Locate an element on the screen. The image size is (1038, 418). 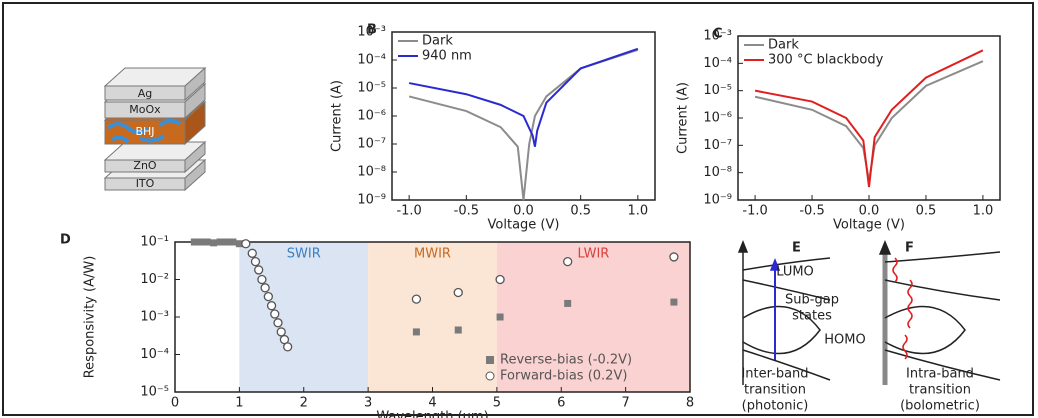
x-tick-label: 7 is located at coordinates (625, 403).